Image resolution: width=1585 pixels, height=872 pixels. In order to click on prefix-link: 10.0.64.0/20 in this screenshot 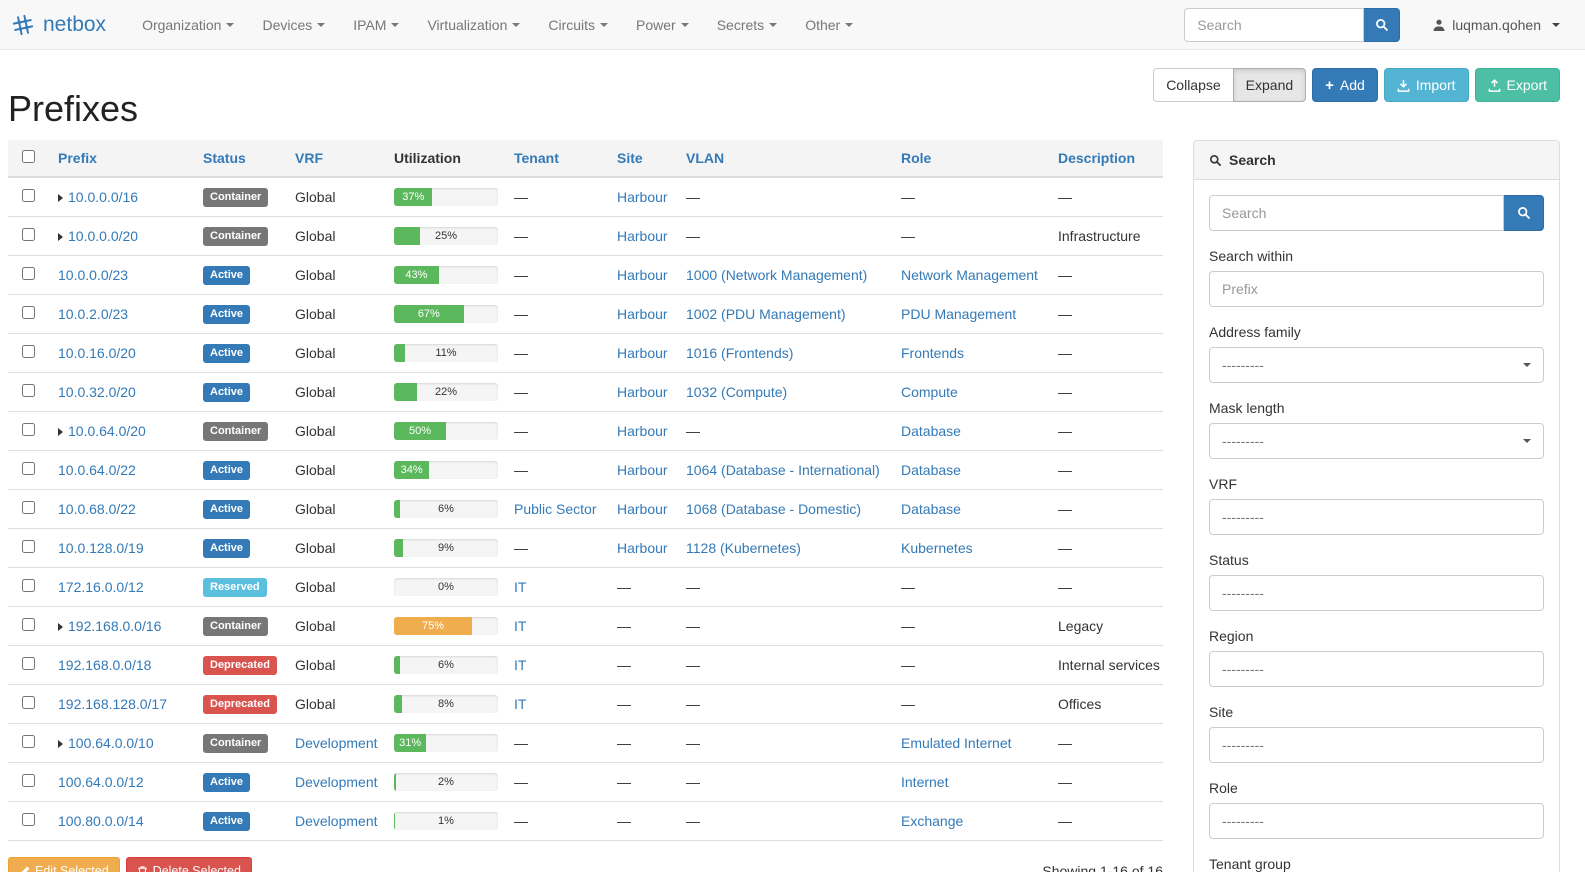, I will do `click(107, 431)`.